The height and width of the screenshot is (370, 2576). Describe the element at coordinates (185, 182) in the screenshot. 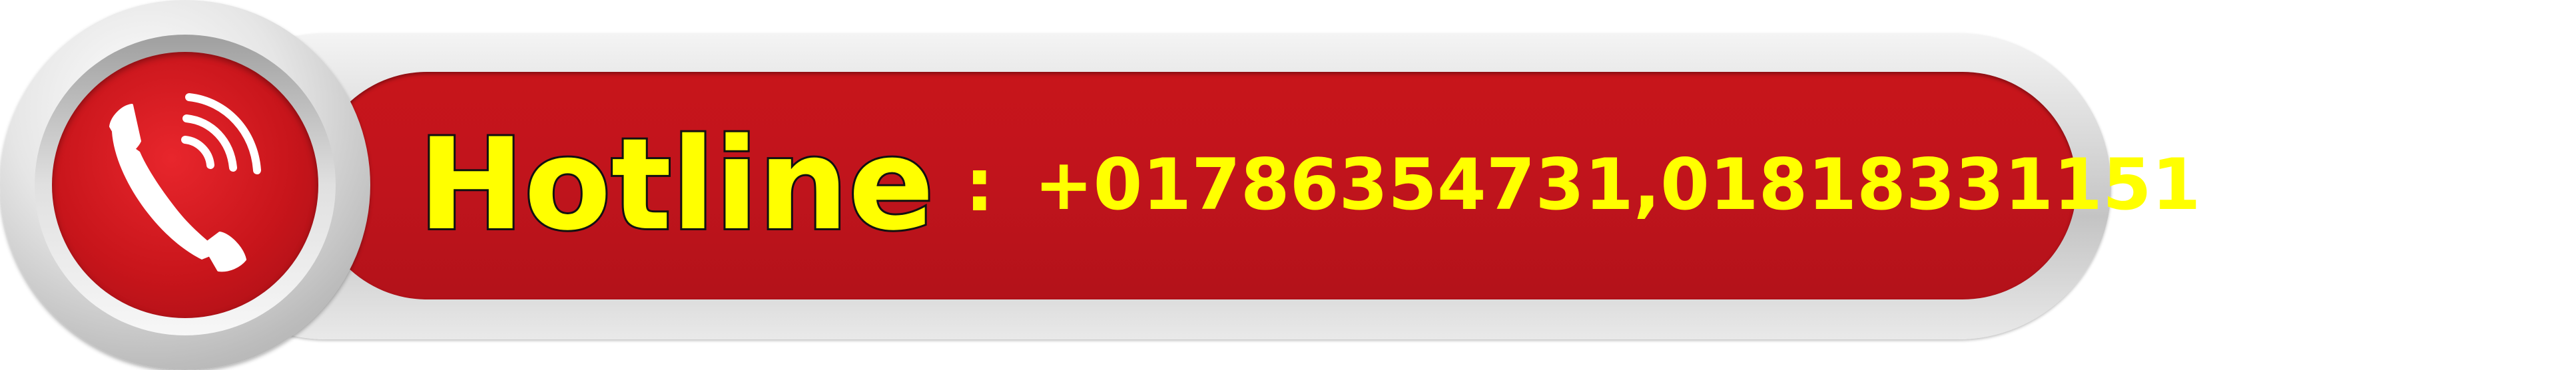

I see `phone-icon` at that location.